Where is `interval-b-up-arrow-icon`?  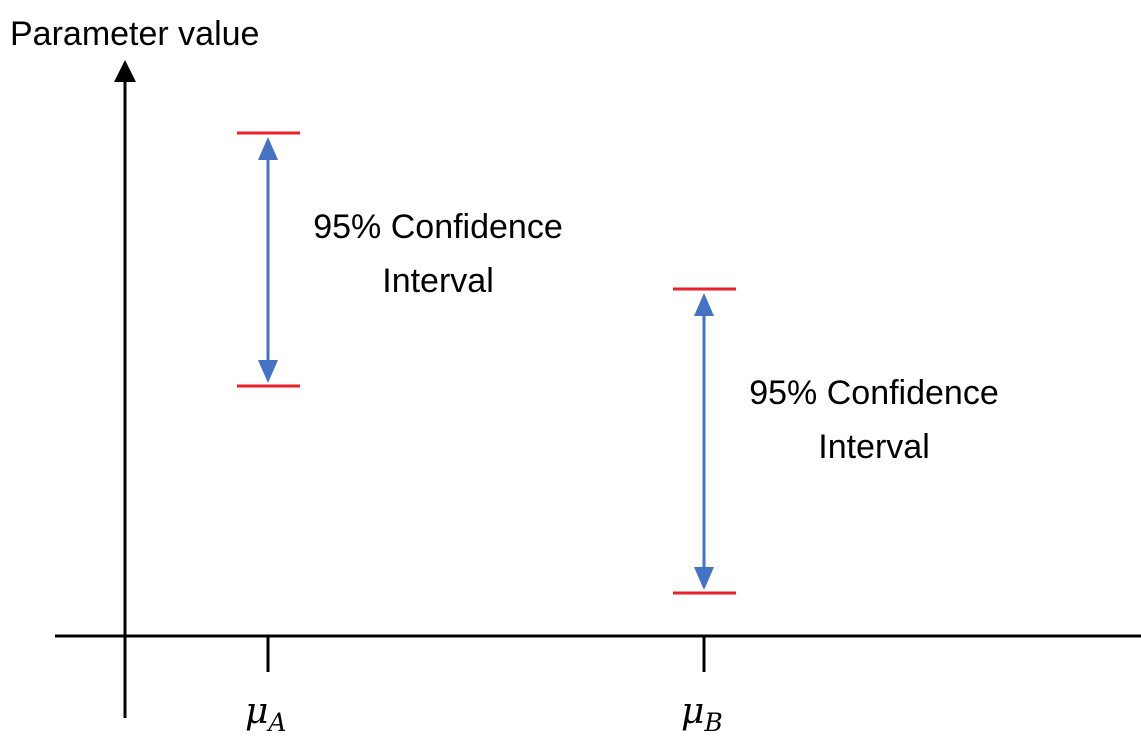
interval-b-up-arrow-icon is located at coordinates (704, 304).